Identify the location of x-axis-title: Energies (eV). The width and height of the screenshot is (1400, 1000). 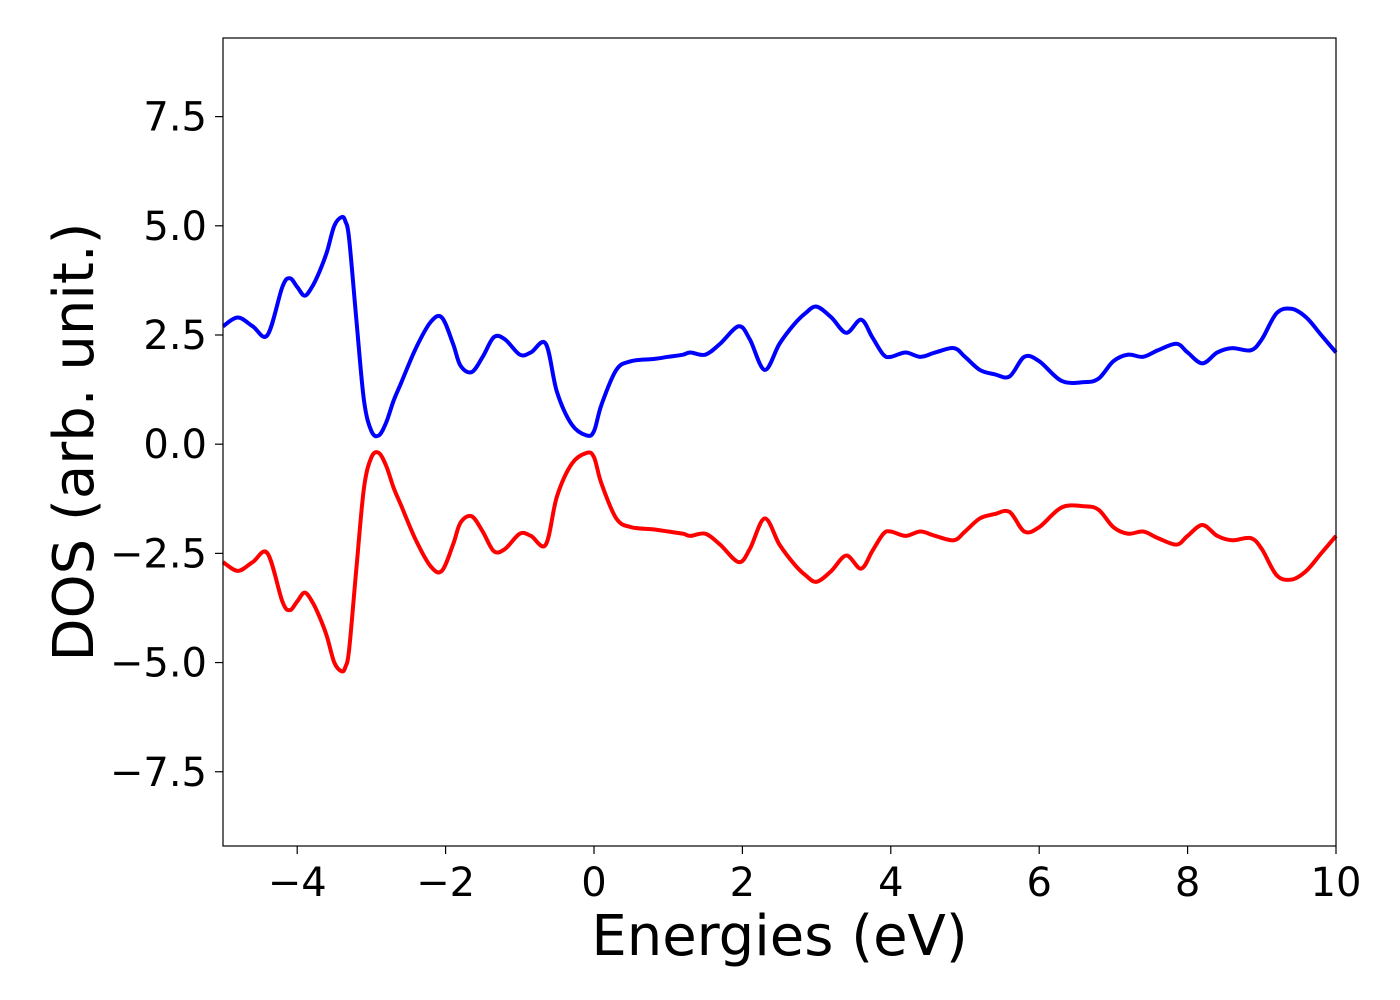
(779, 936).